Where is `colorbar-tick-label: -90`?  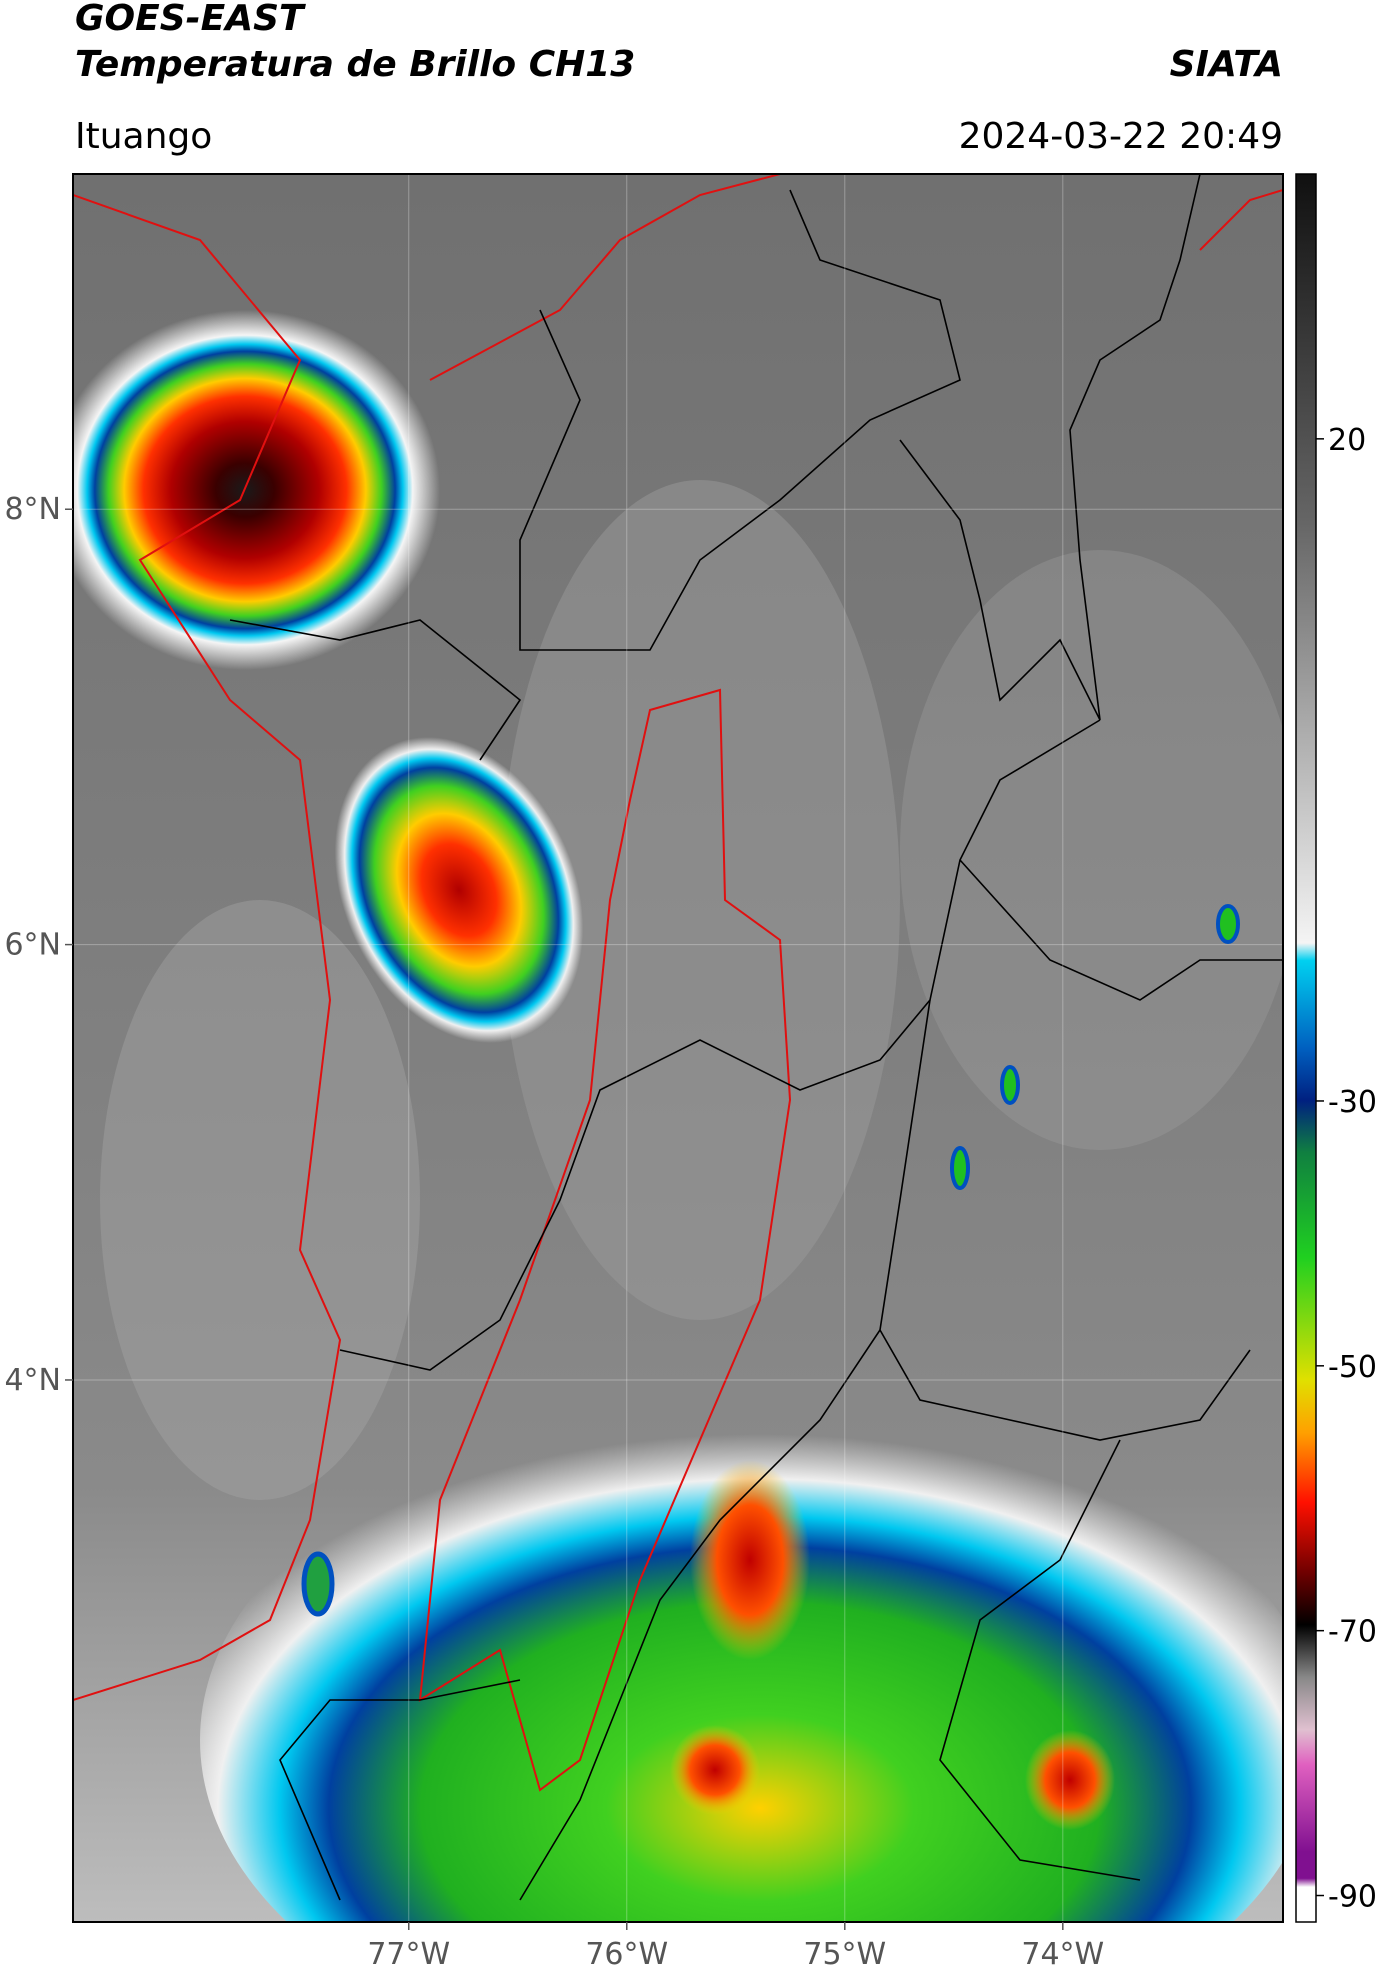
colorbar-tick-label: -90 is located at coordinates (1352, 1897).